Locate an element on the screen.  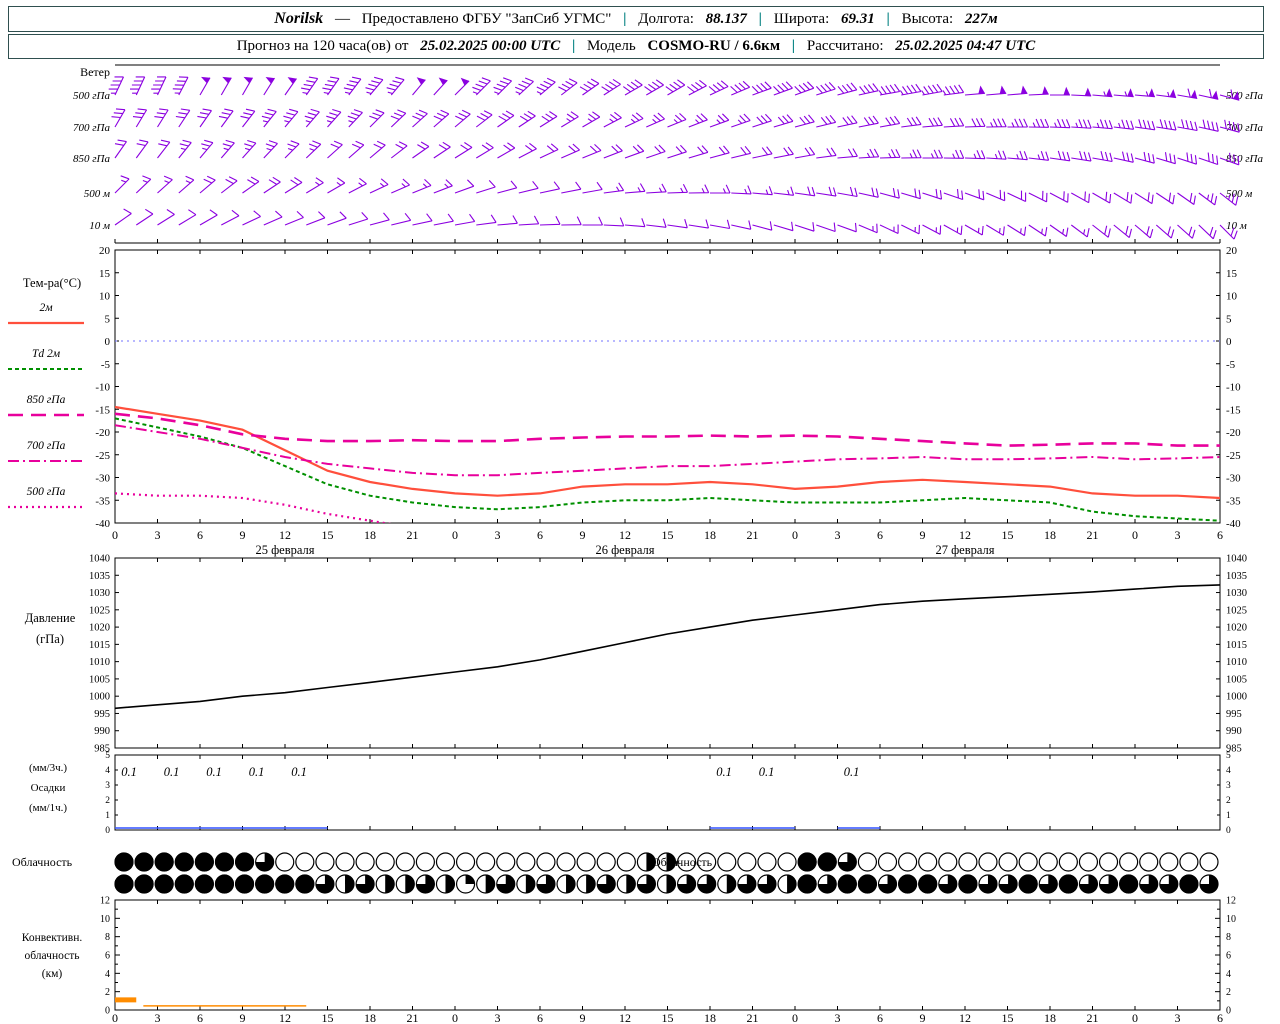
tick-label: 20 is located at coordinates (105, 251).